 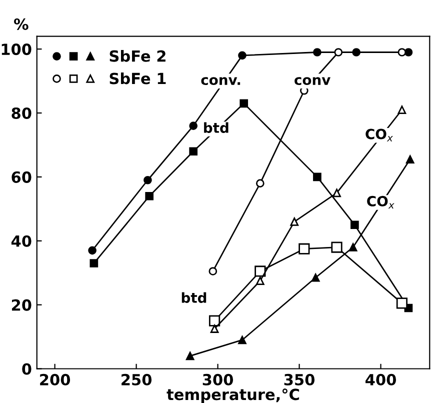 I want to click on x-tick-label: 200, so click(x=55, y=380).